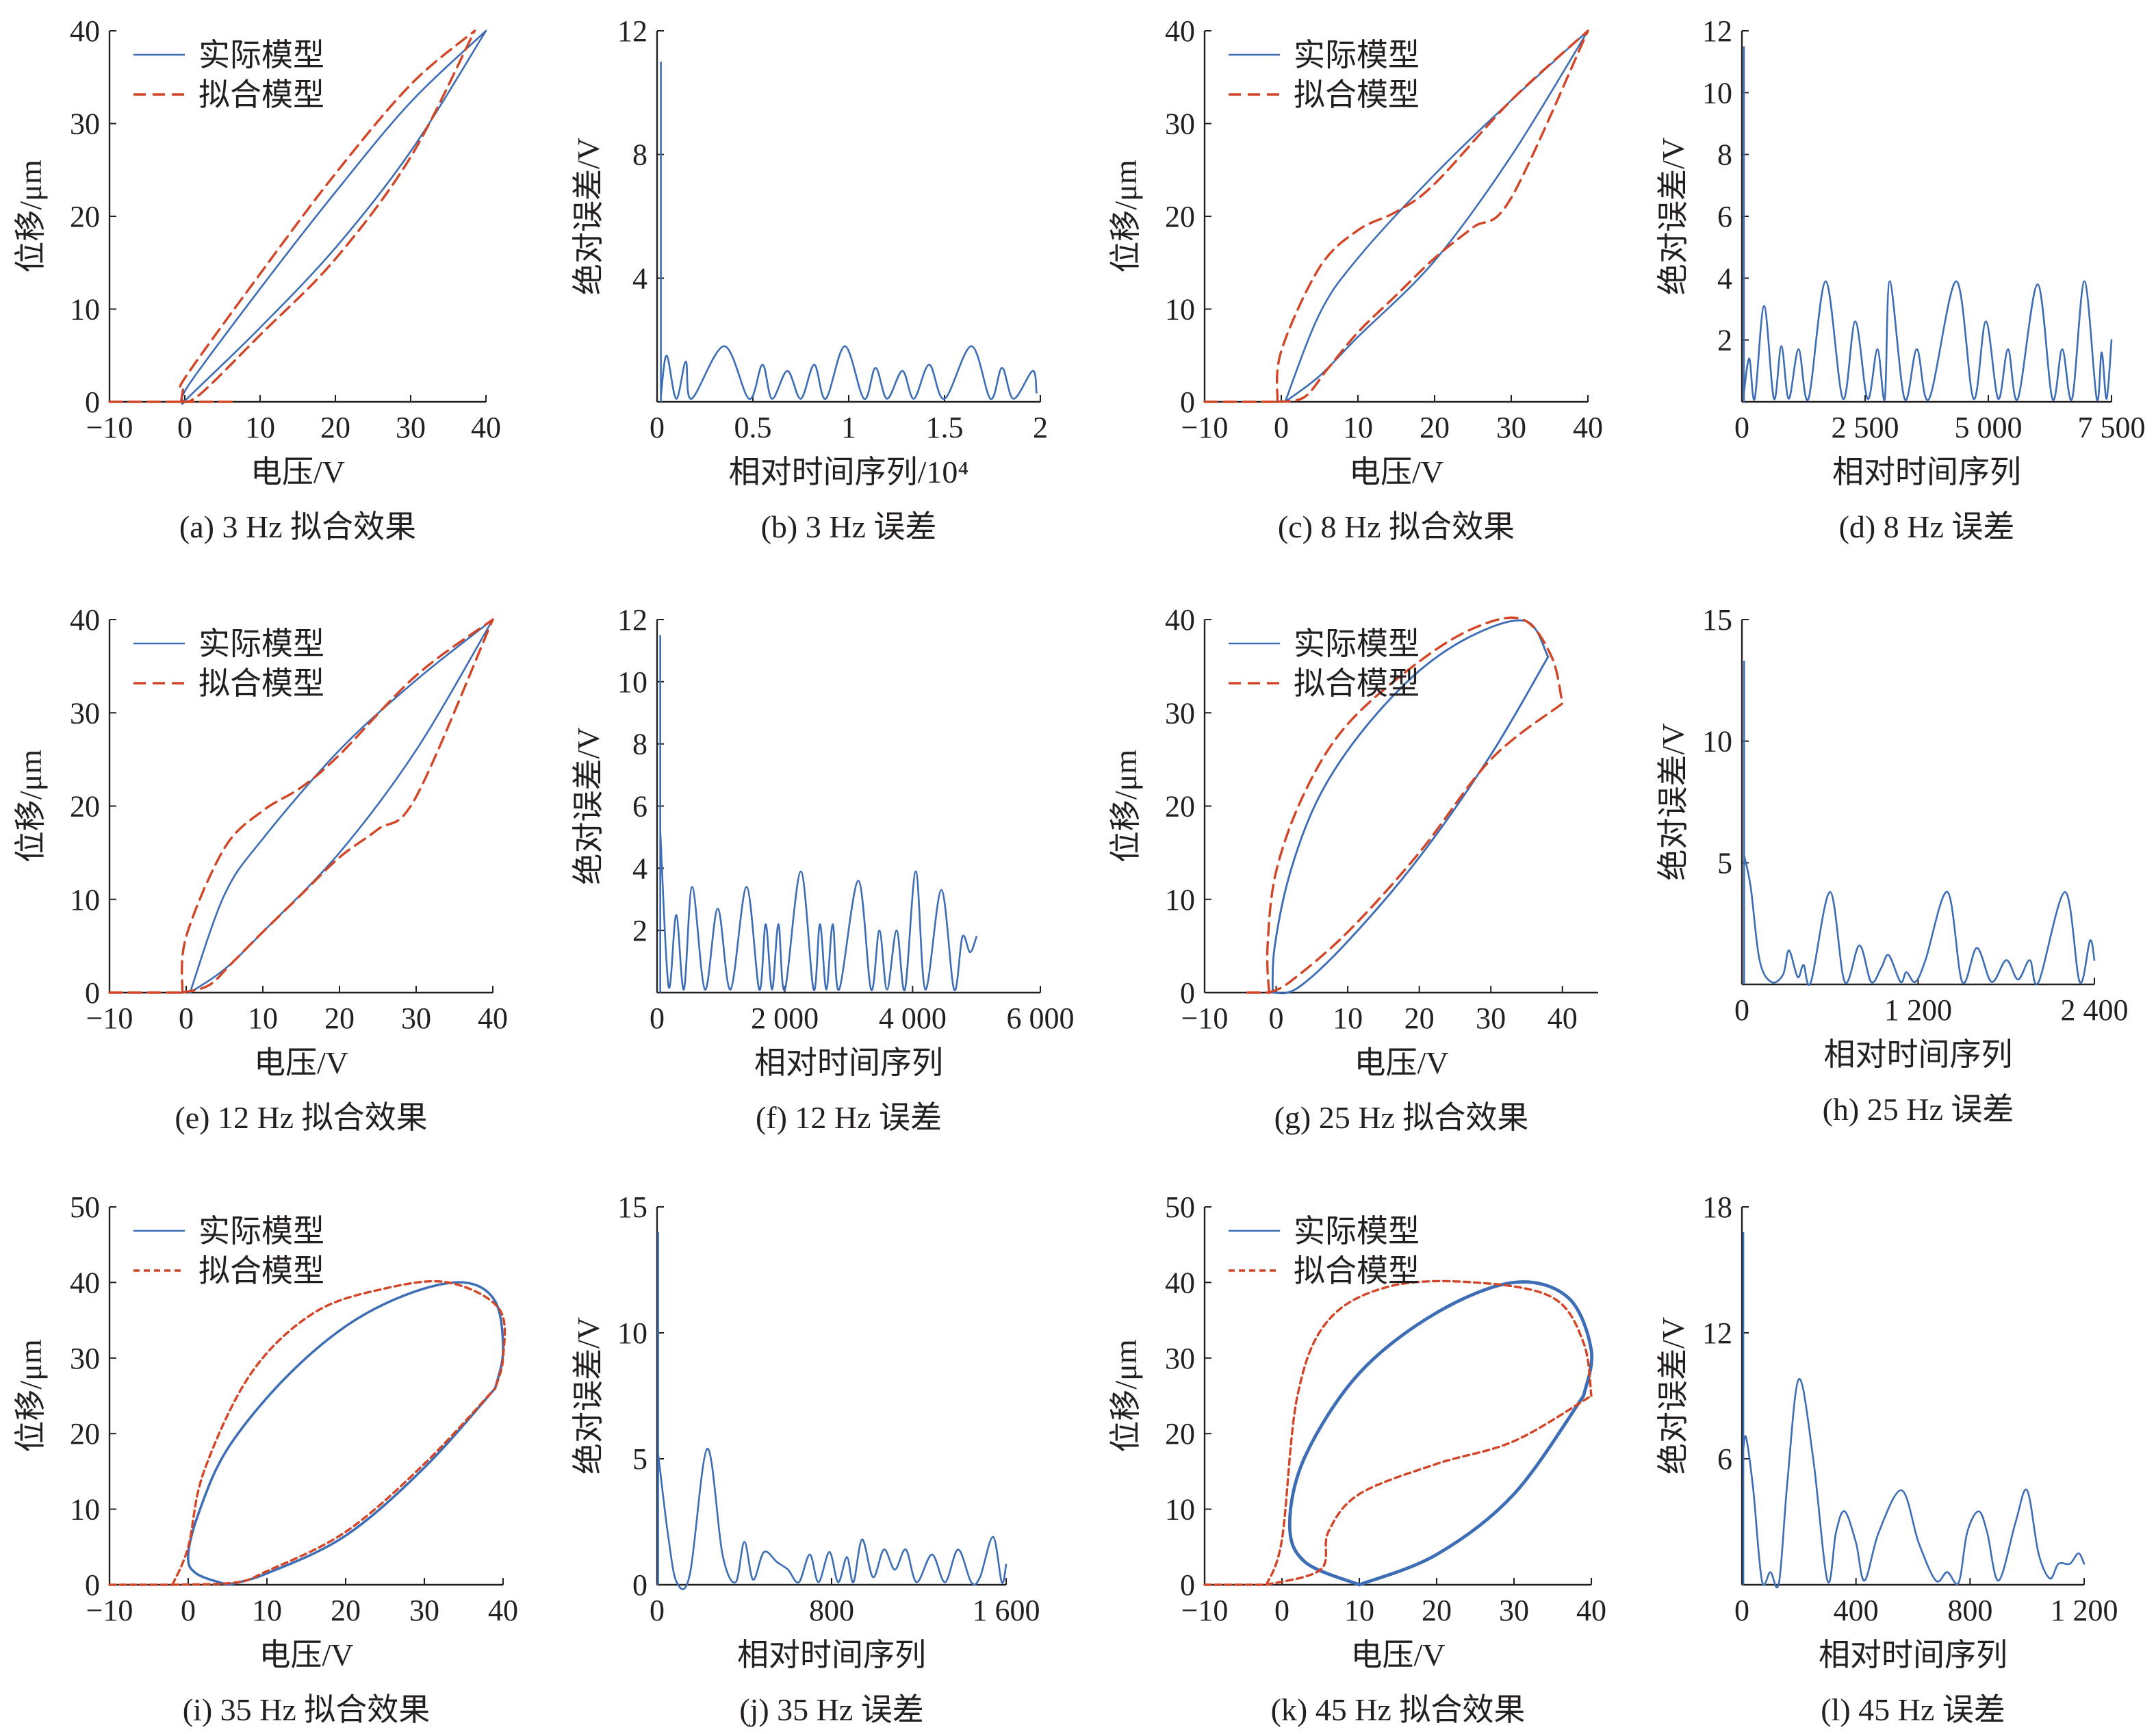 The width and height of the screenshot is (2156, 1734). I want to click on chart-b: 0 0.5 1 1.5 2 4 8 12 相对时间序列/10⁴ 绝对误差/V (b) 3 Hz 误差, so click(809, 279).